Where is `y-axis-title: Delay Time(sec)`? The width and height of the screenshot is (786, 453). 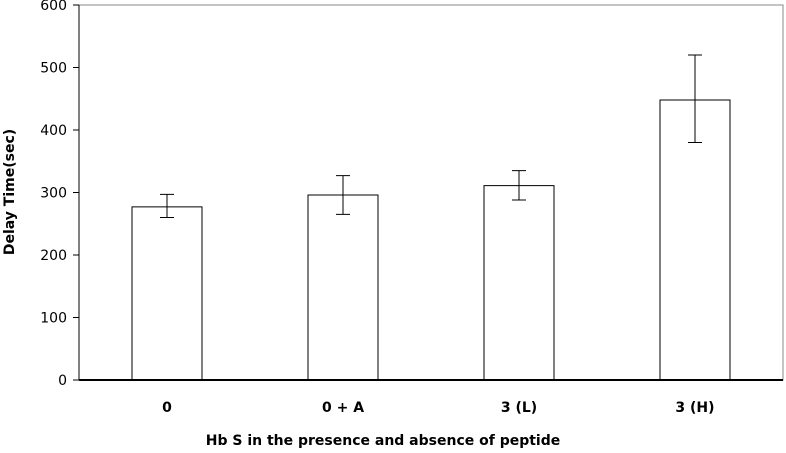 y-axis-title: Delay Time(sec) is located at coordinates (10, 192).